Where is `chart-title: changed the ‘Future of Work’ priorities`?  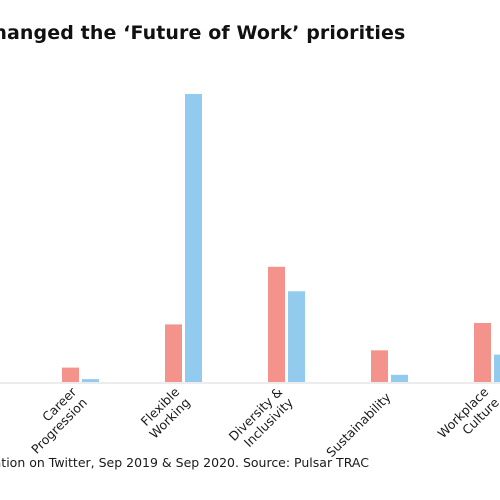 chart-title: changed the ‘Future of Work’ priorities is located at coordinates (203, 33).